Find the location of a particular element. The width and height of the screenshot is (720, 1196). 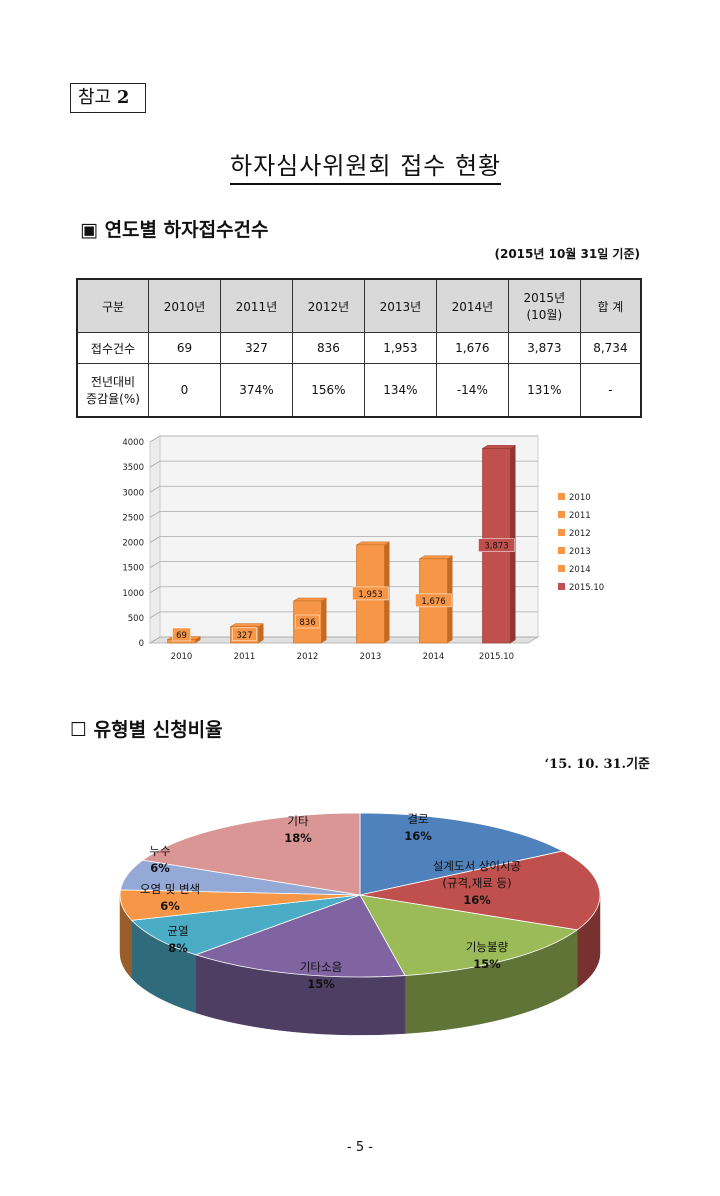

pie-label: 기능불량 is located at coordinates (487, 947).